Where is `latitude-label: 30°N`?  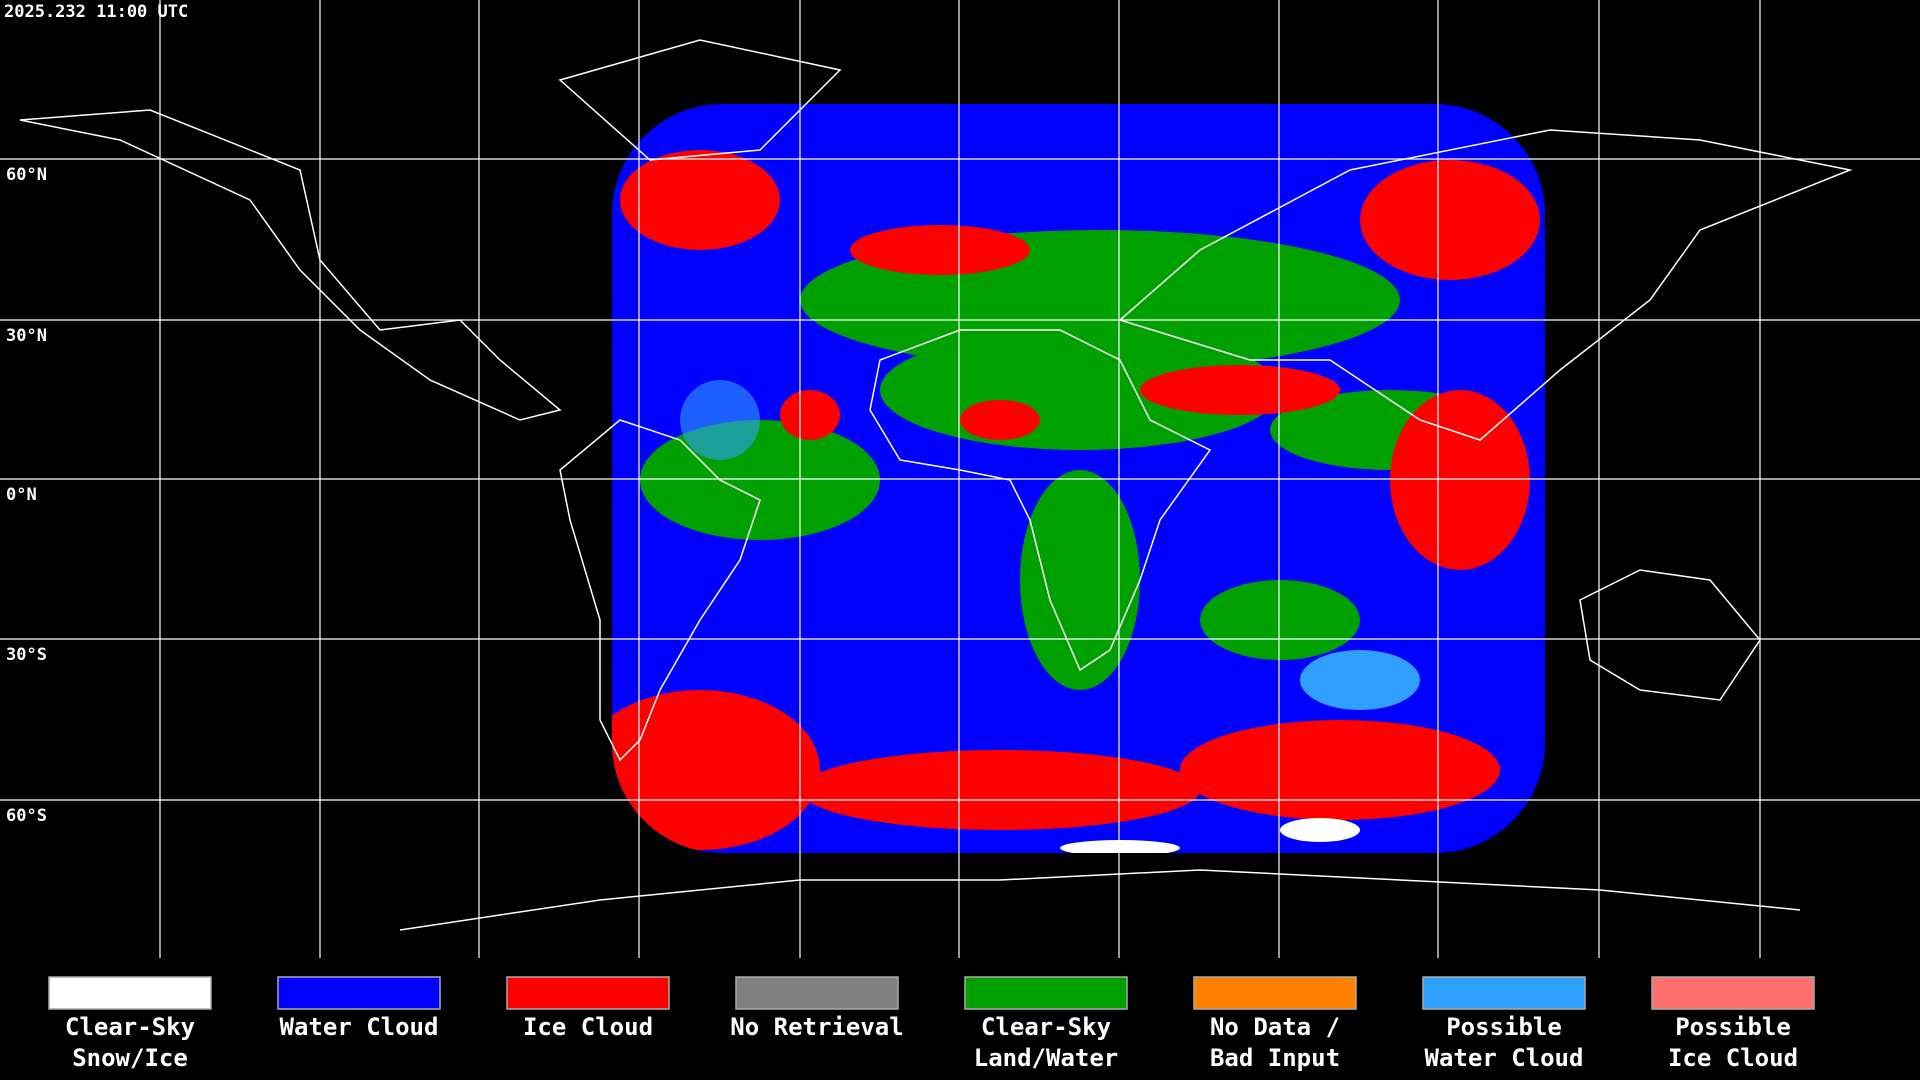 latitude-label: 30°N is located at coordinates (26, 336).